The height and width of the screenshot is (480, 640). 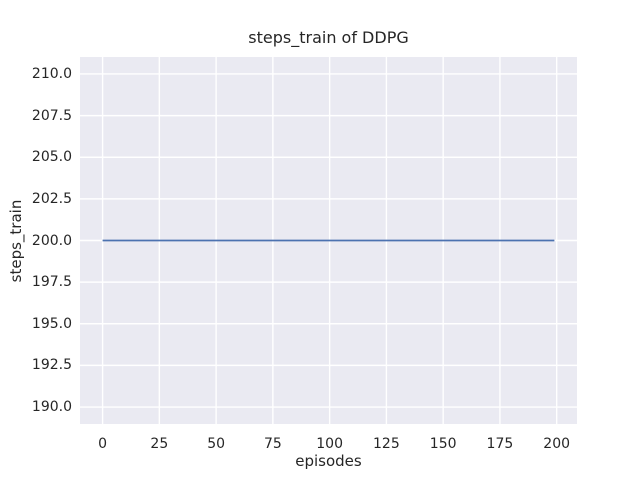 What do you see at coordinates (51, 282) in the screenshot?
I see `y-tick-label: 197.5` at bounding box center [51, 282].